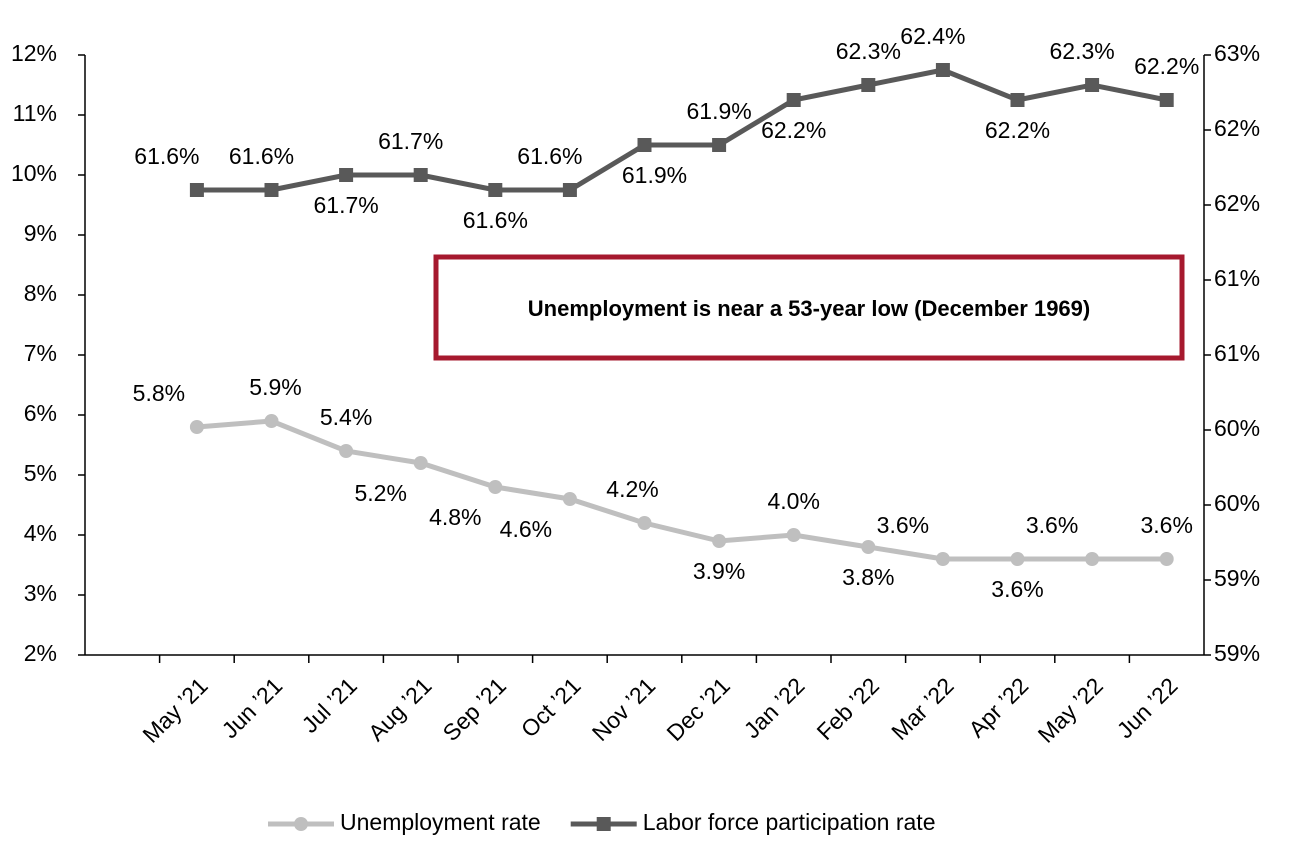 This screenshot has width=1294, height=852. What do you see at coordinates (40, 473) in the screenshot?
I see `y-tick-label: 5%` at bounding box center [40, 473].